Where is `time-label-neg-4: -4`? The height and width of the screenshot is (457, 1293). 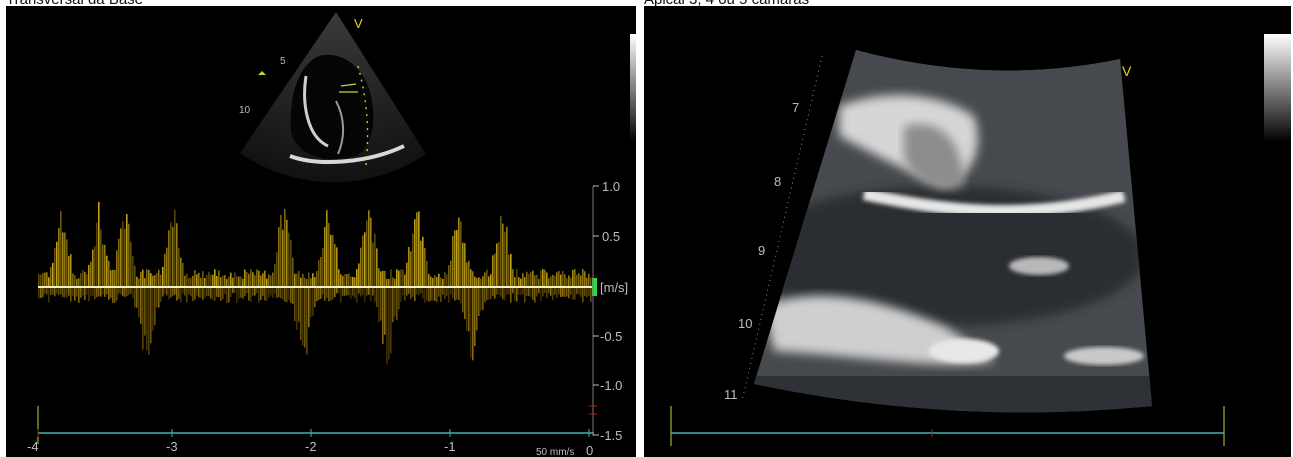
time-label-neg-4: -4 is located at coordinates (33, 446).